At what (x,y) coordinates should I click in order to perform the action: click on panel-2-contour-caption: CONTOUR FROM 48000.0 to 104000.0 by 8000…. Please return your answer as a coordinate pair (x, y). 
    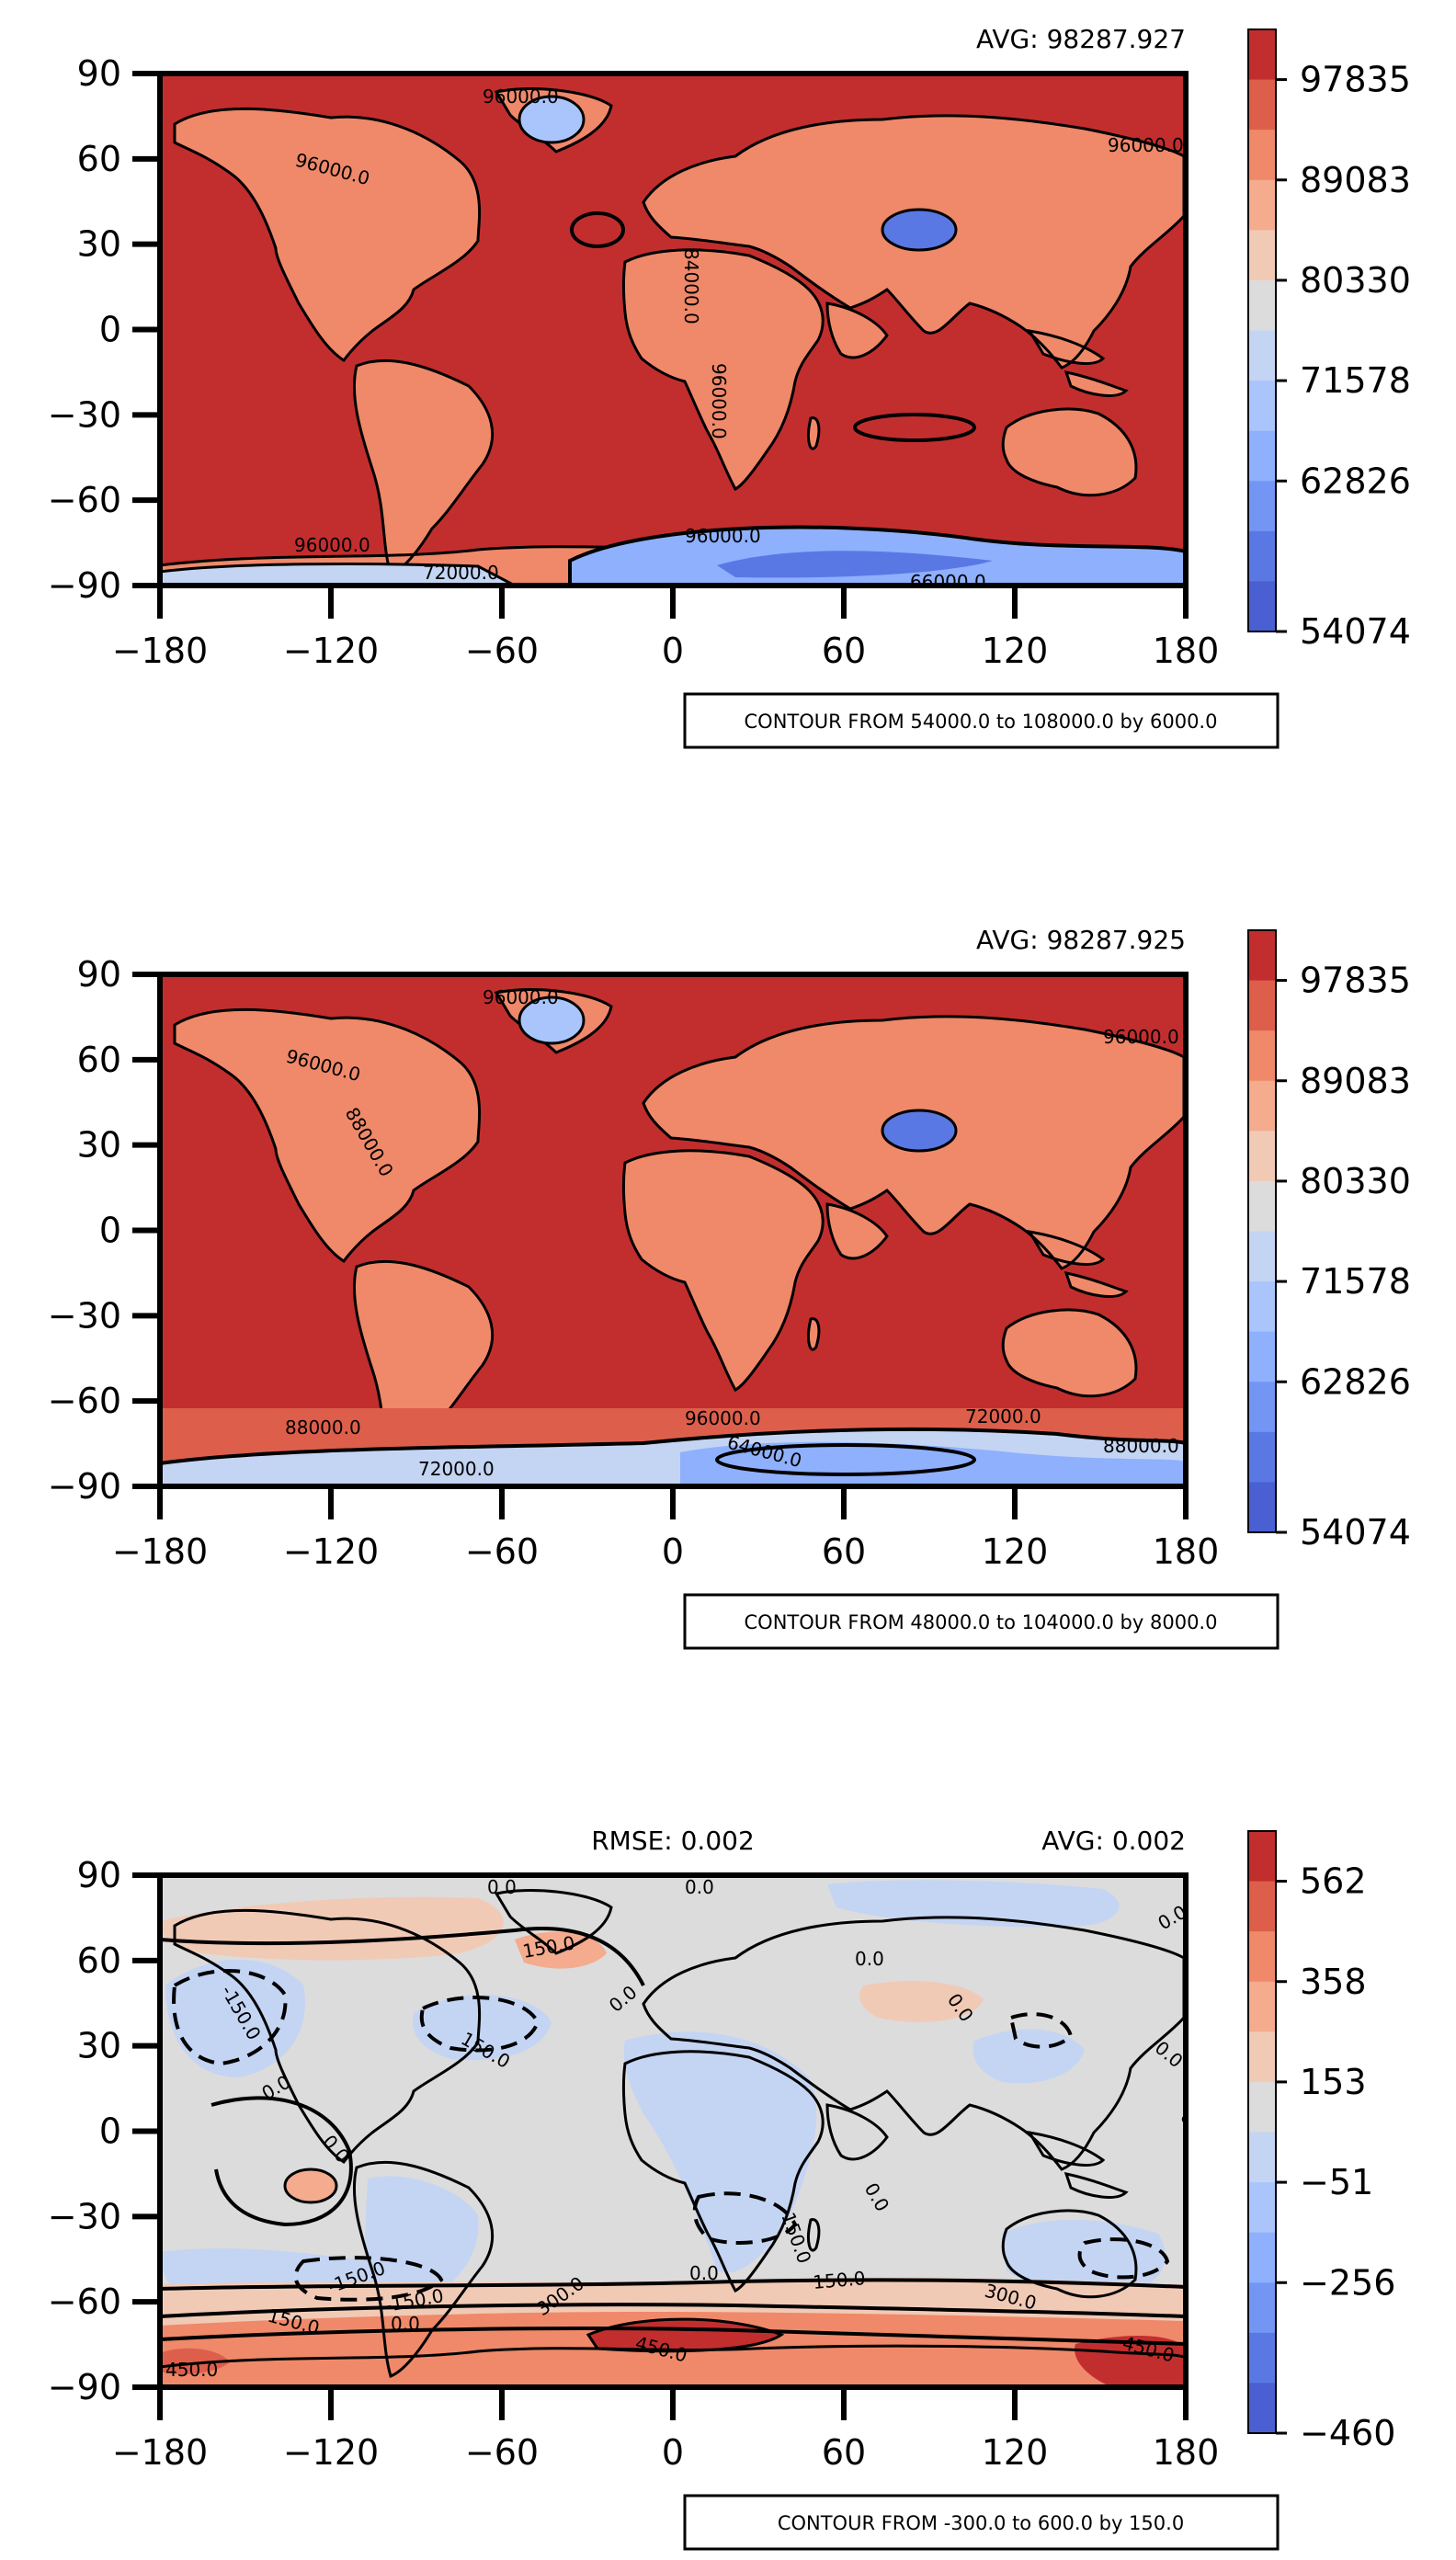
    Looking at the image, I should click on (981, 1622).